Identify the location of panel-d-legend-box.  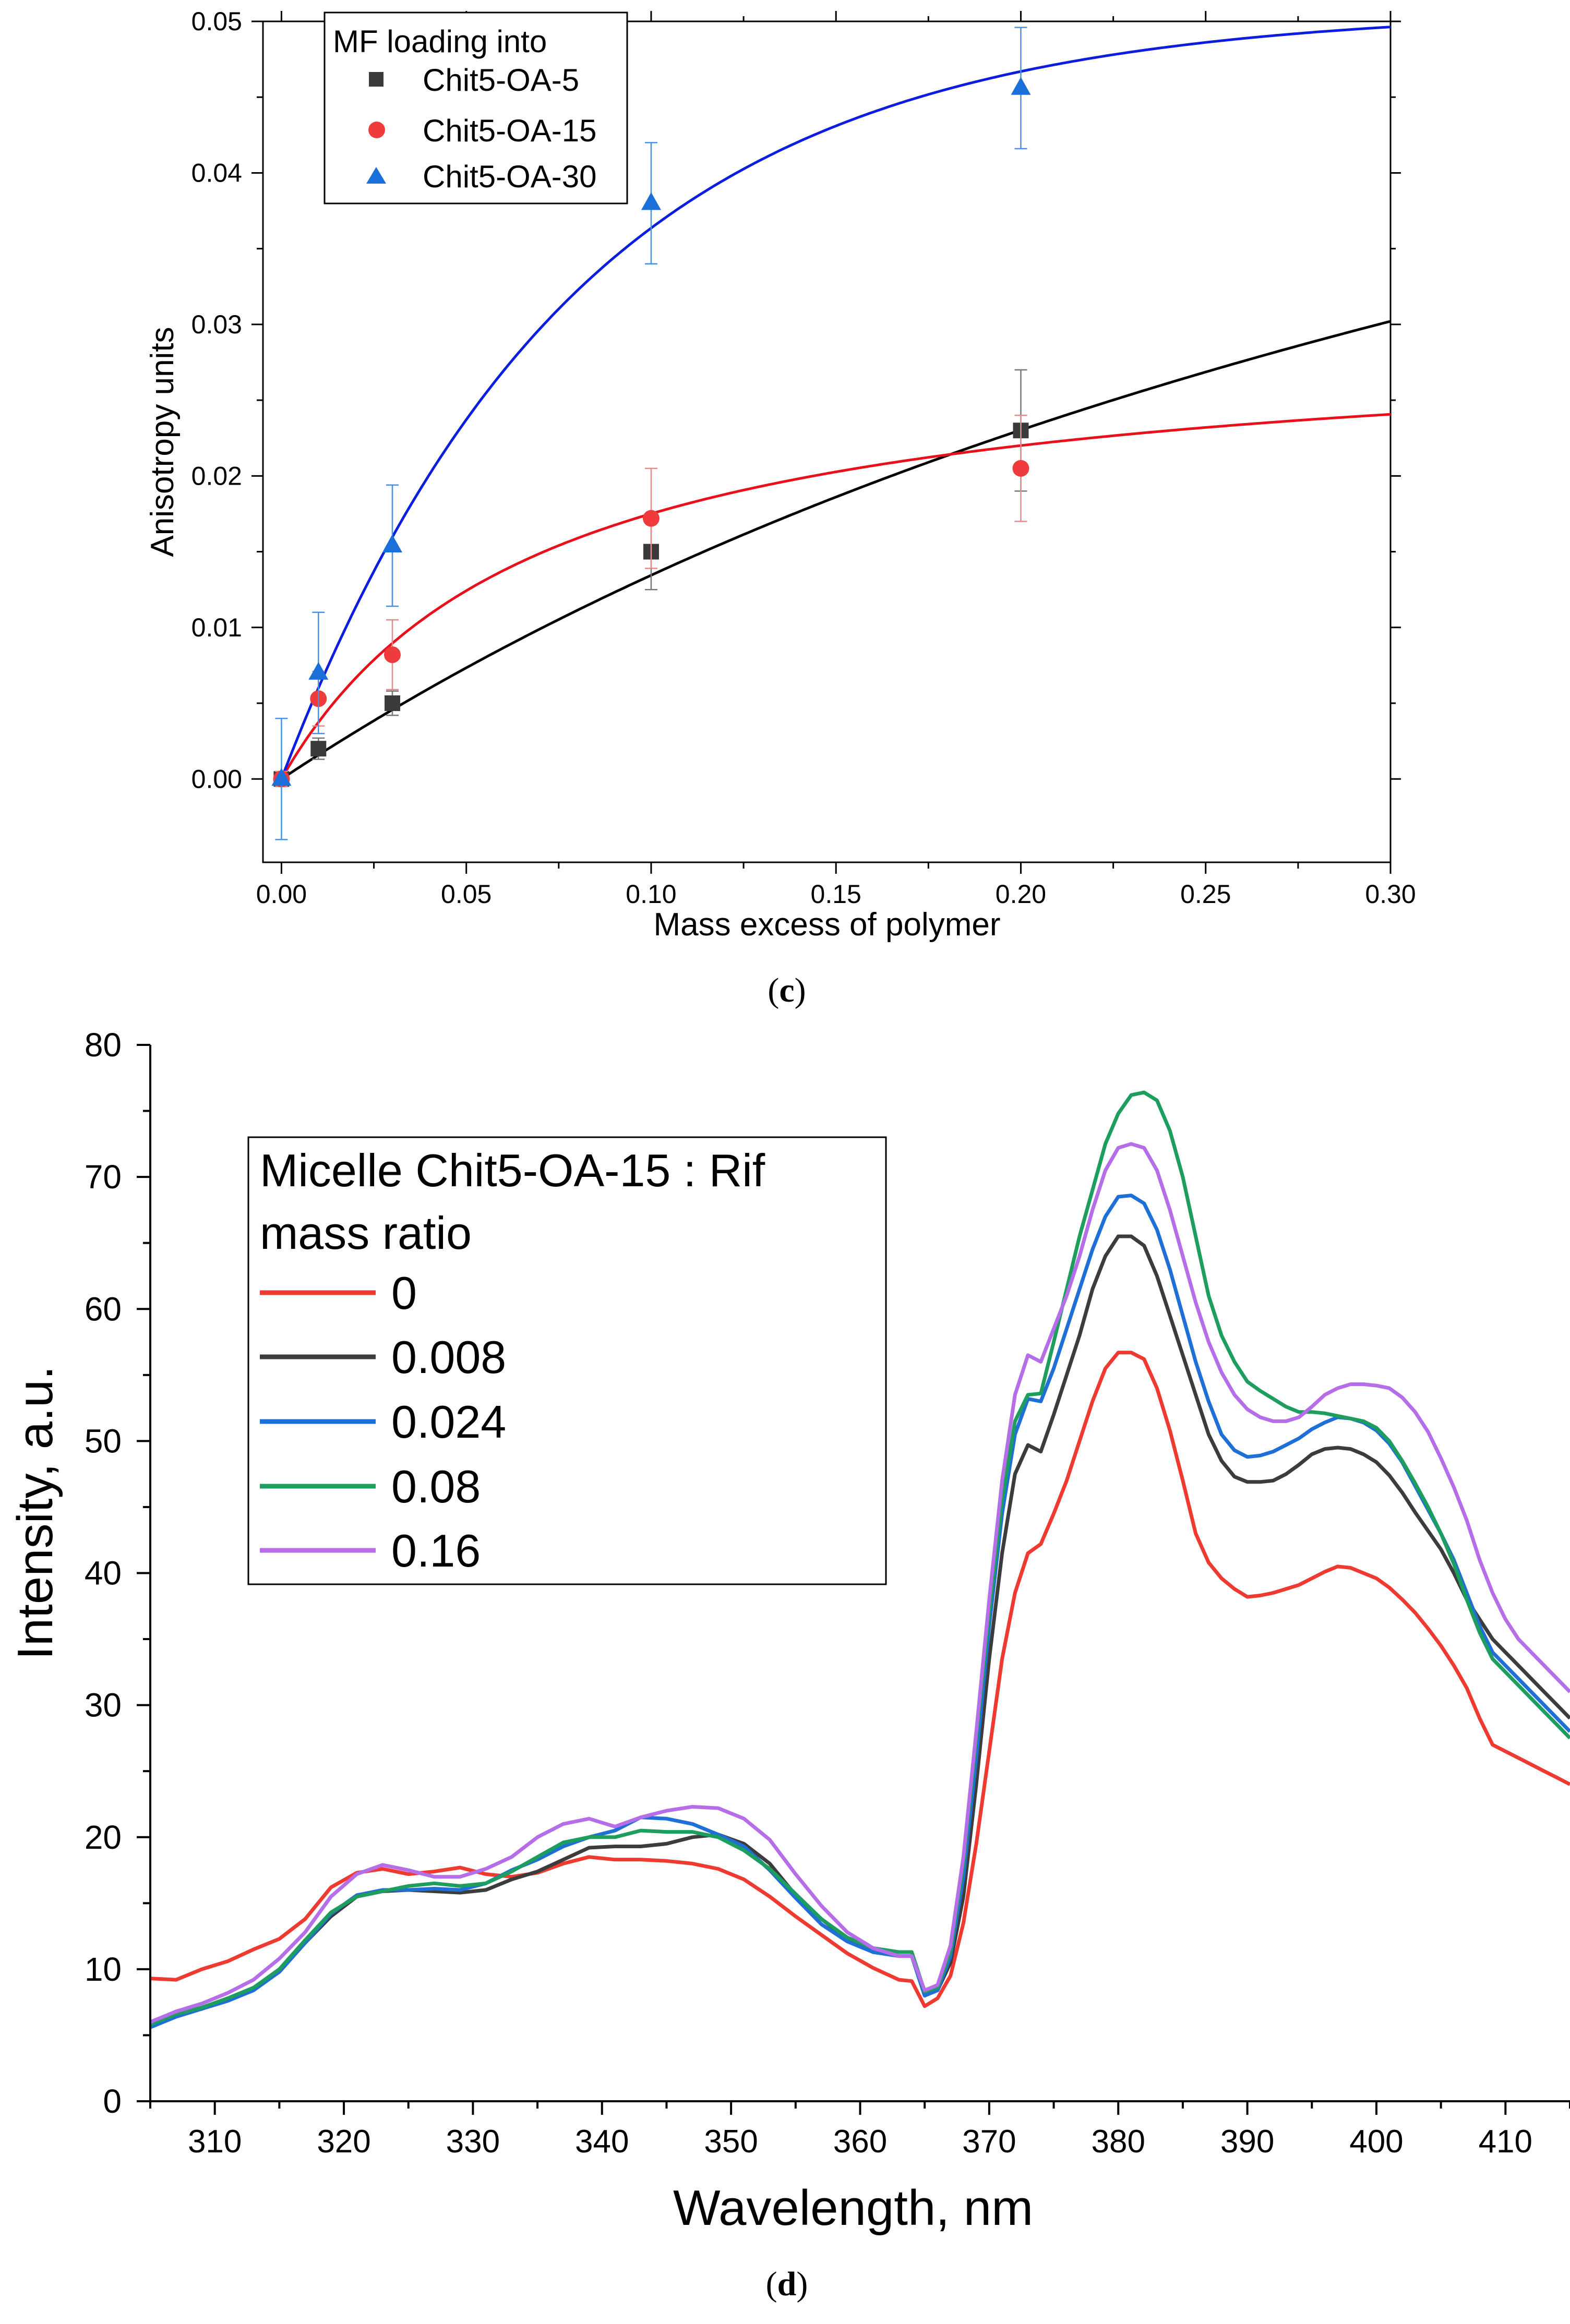
(567, 1360).